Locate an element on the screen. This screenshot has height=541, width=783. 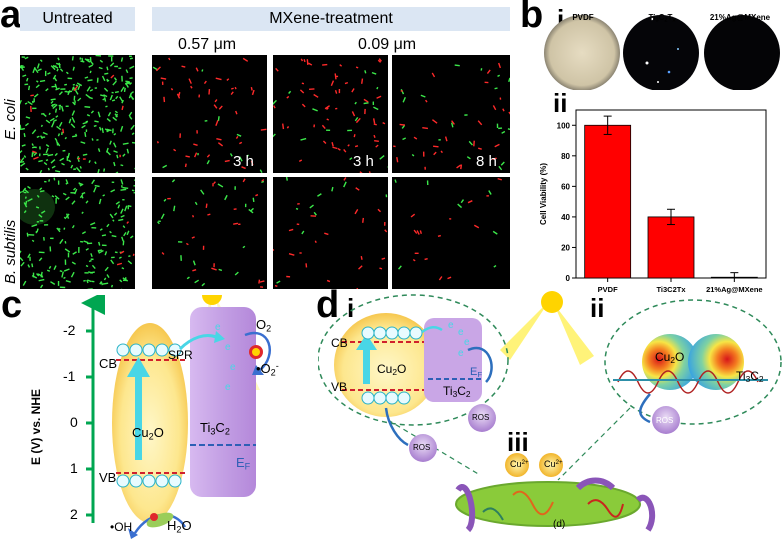
energy-axis-label: E (V) vs. NHE is located at coordinates (36, 426).